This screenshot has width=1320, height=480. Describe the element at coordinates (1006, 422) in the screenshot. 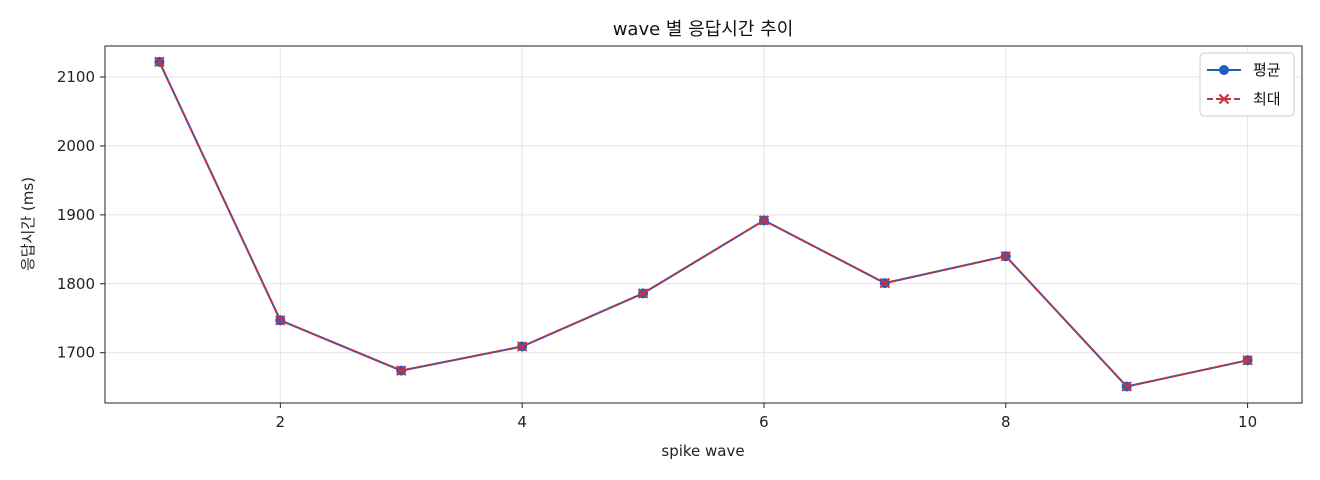

I see `x-tick-label: 8` at that location.